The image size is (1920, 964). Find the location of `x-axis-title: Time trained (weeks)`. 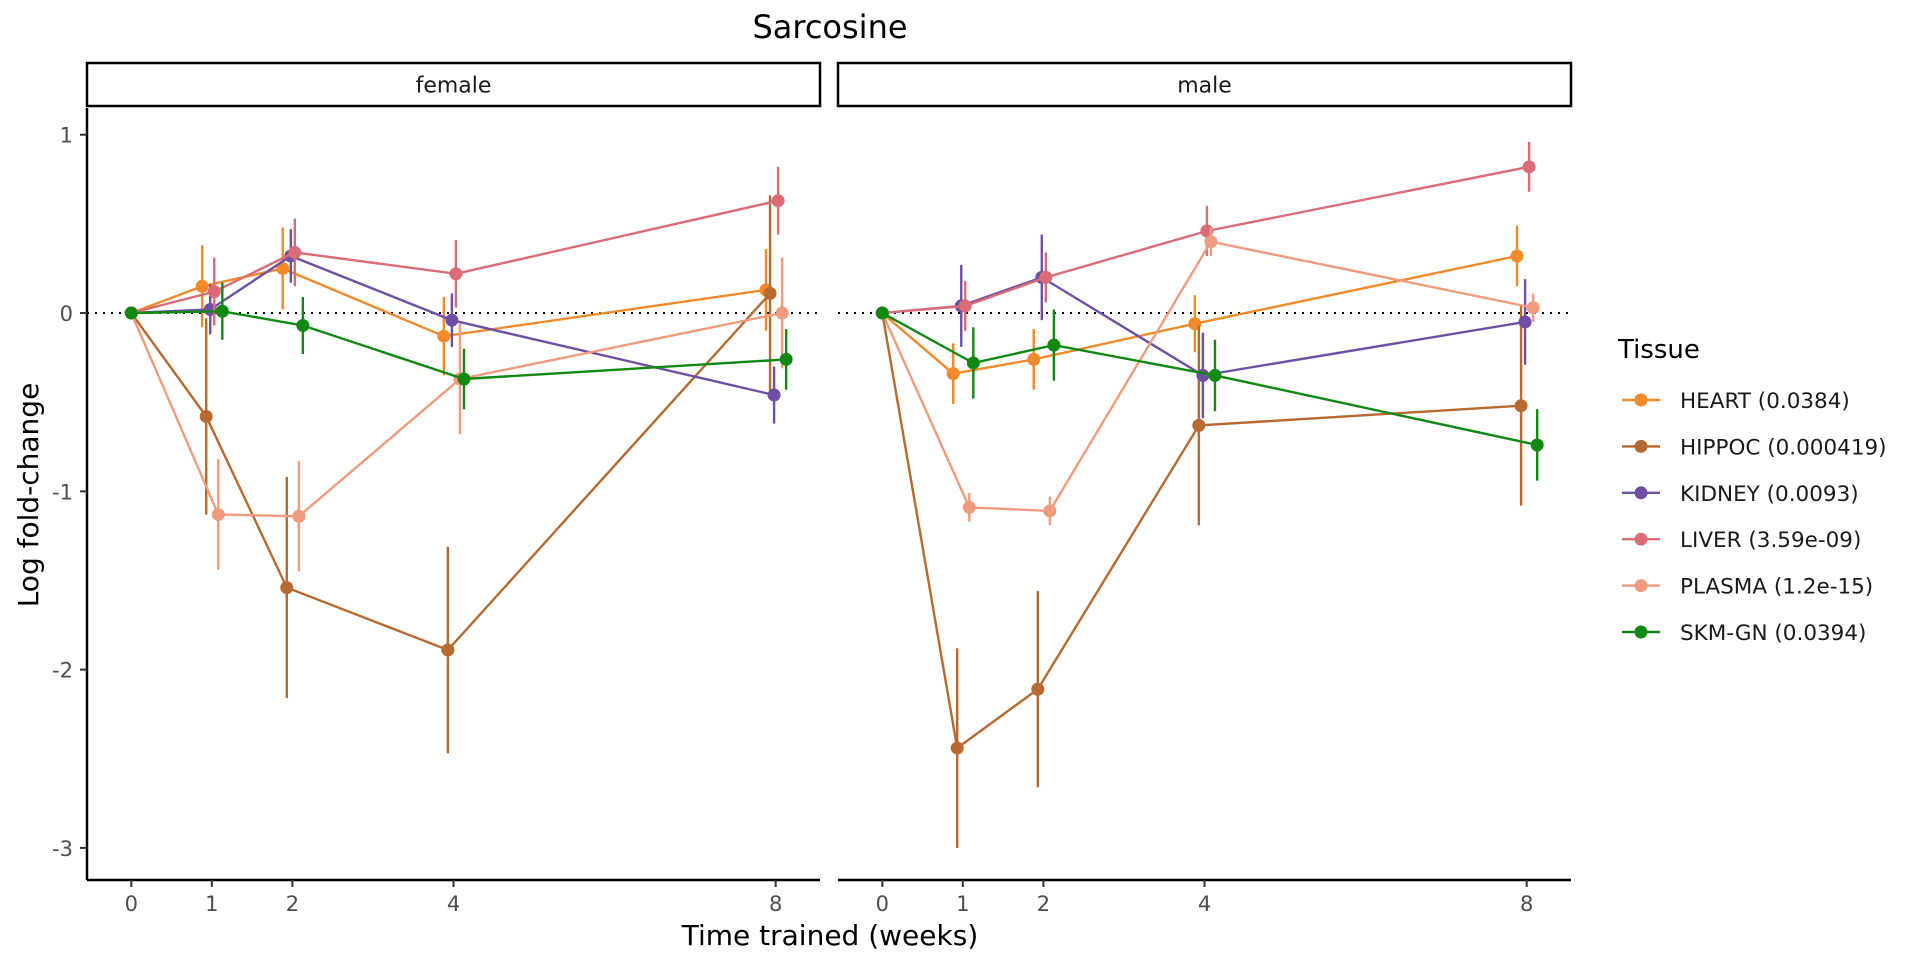

x-axis-title: Time trained (weeks) is located at coordinates (830, 935).